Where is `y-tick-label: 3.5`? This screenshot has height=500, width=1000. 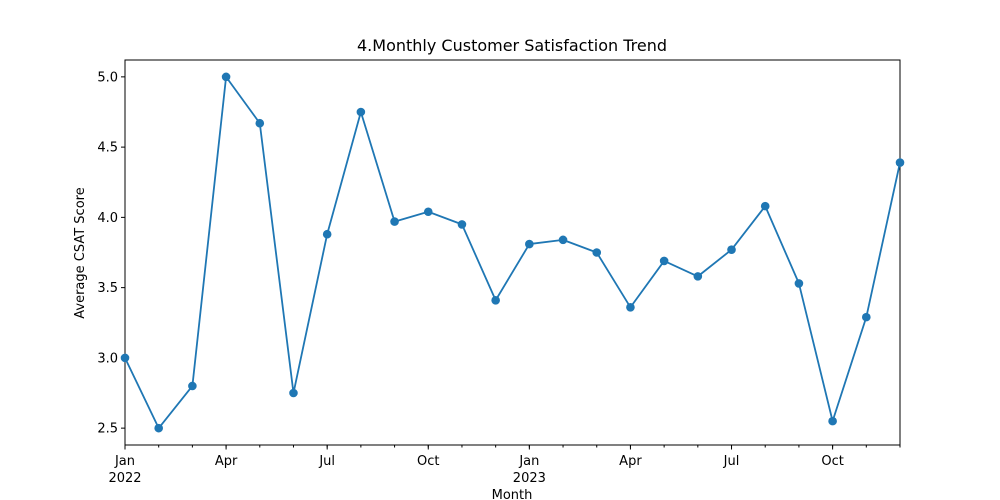
y-tick-label: 3.5 is located at coordinates (107, 288).